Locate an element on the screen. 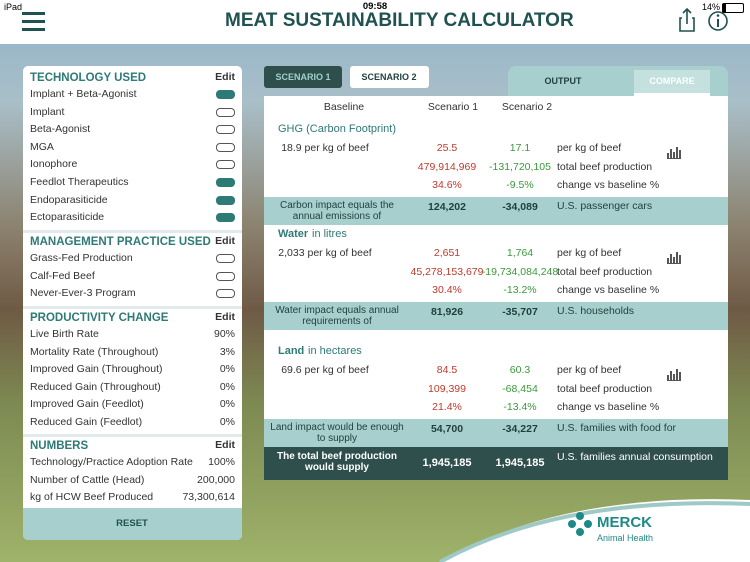  item-label: Implant is located at coordinates (47, 111).